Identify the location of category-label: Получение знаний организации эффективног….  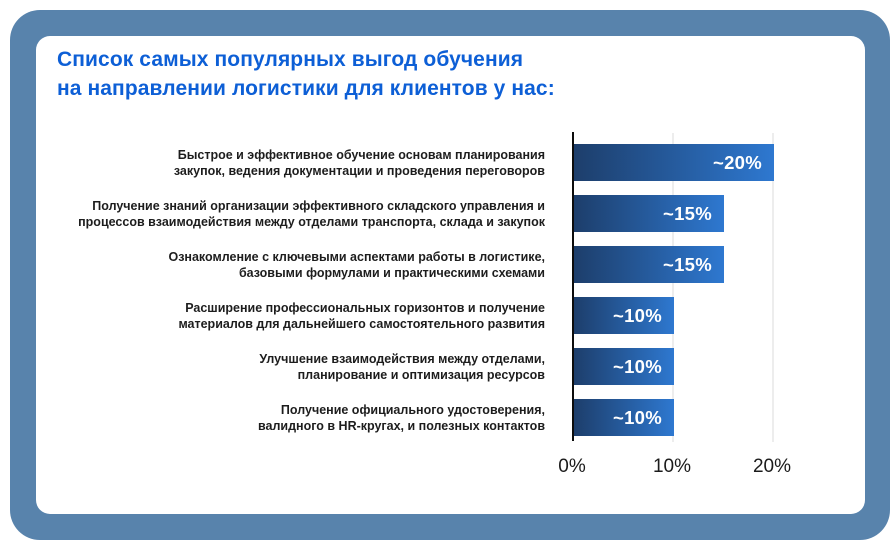
(311, 213).